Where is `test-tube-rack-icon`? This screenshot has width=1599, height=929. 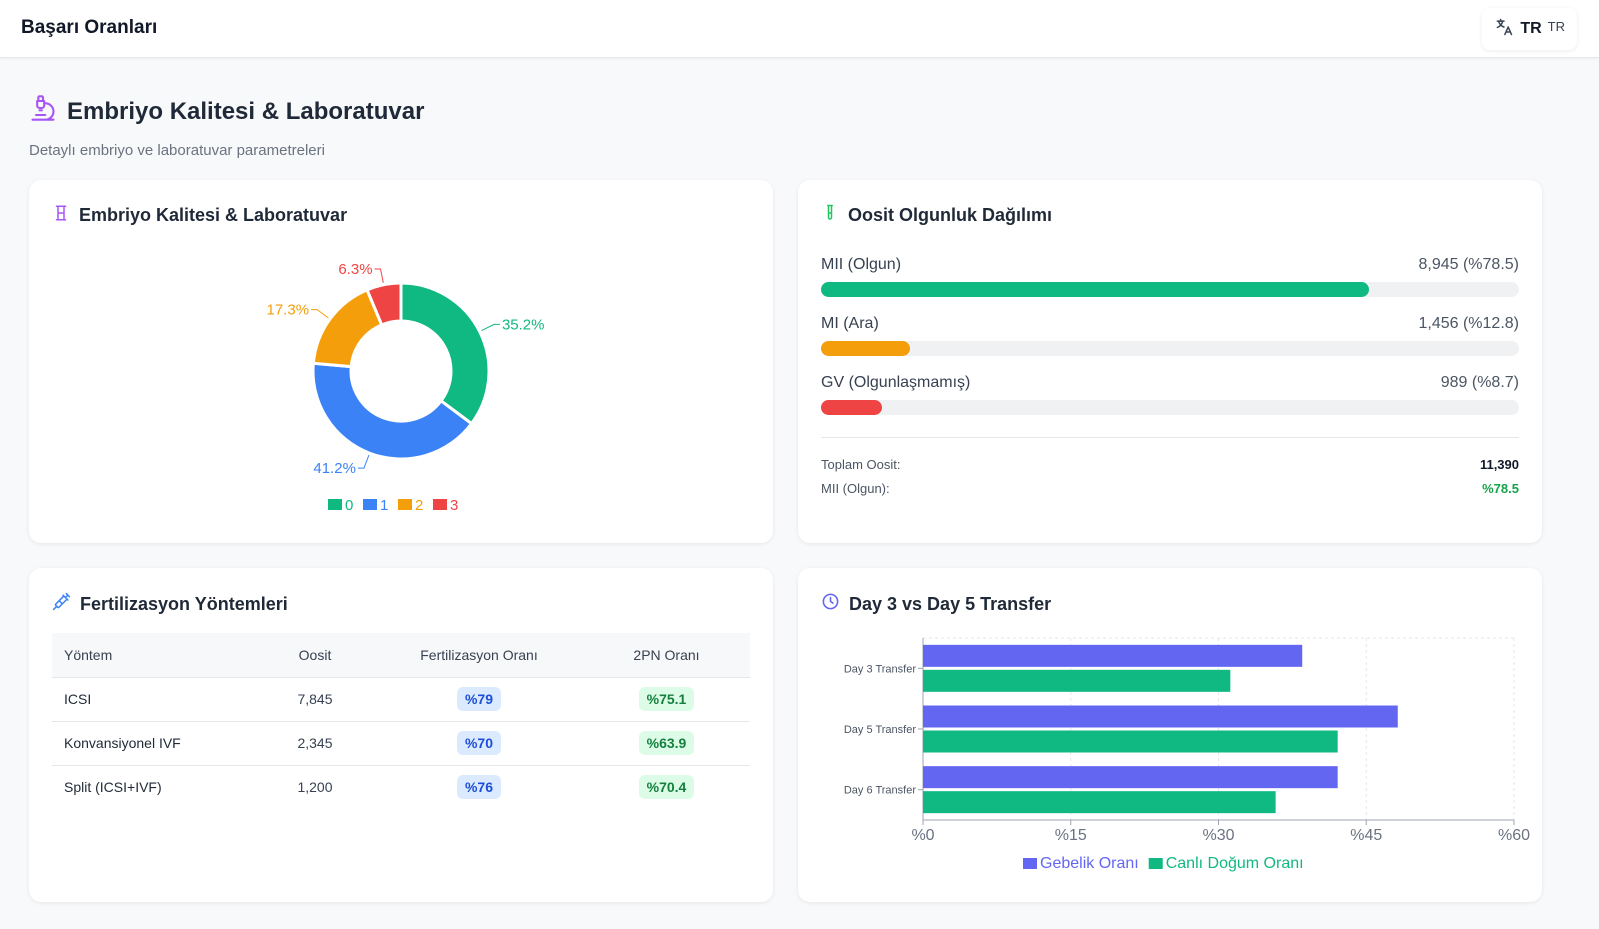
test-tube-rack-icon is located at coordinates (61, 215).